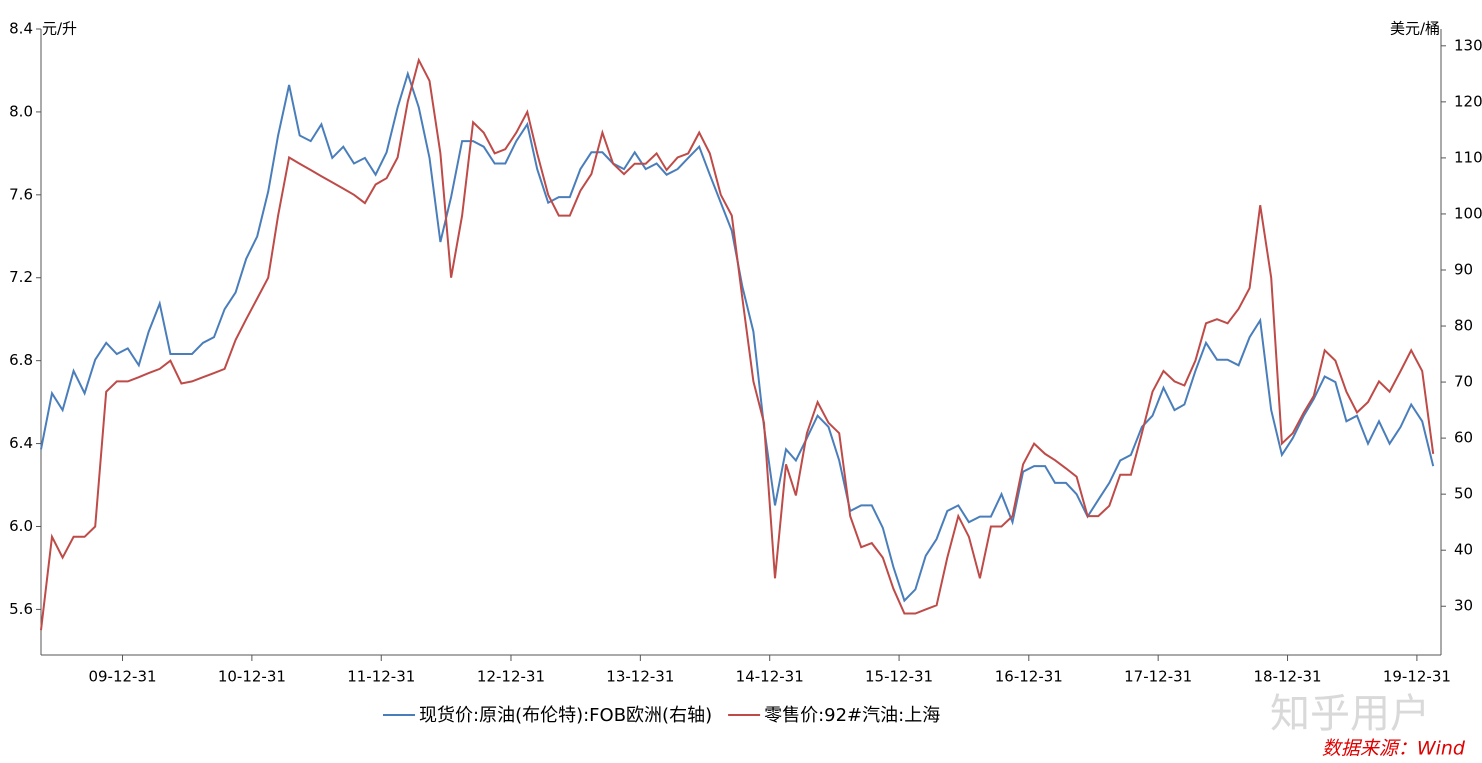 The height and width of the screenshot is (763, 1482). Describe the element at coordinates (1463, 494) in the screenshot. I see `y2-tick-label: 50` at that location.